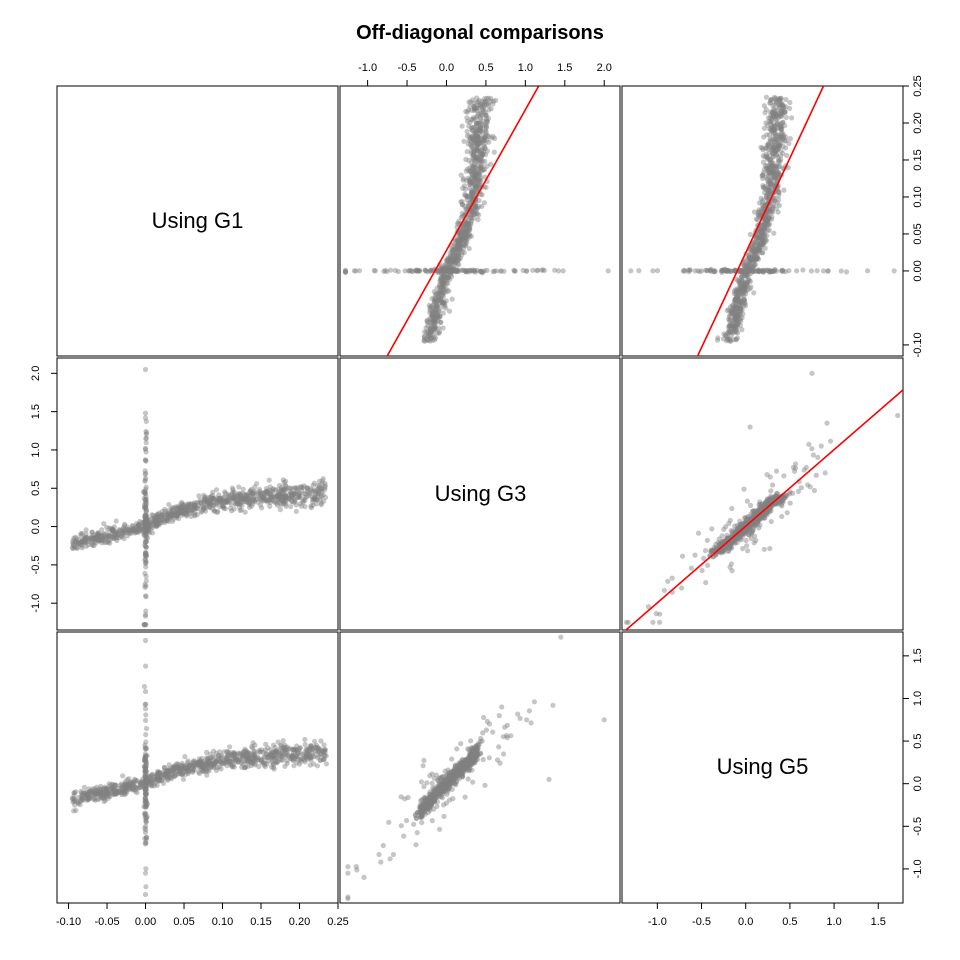  I want to click on scatter-panel-G1-vs-G5, so click(199, 767).